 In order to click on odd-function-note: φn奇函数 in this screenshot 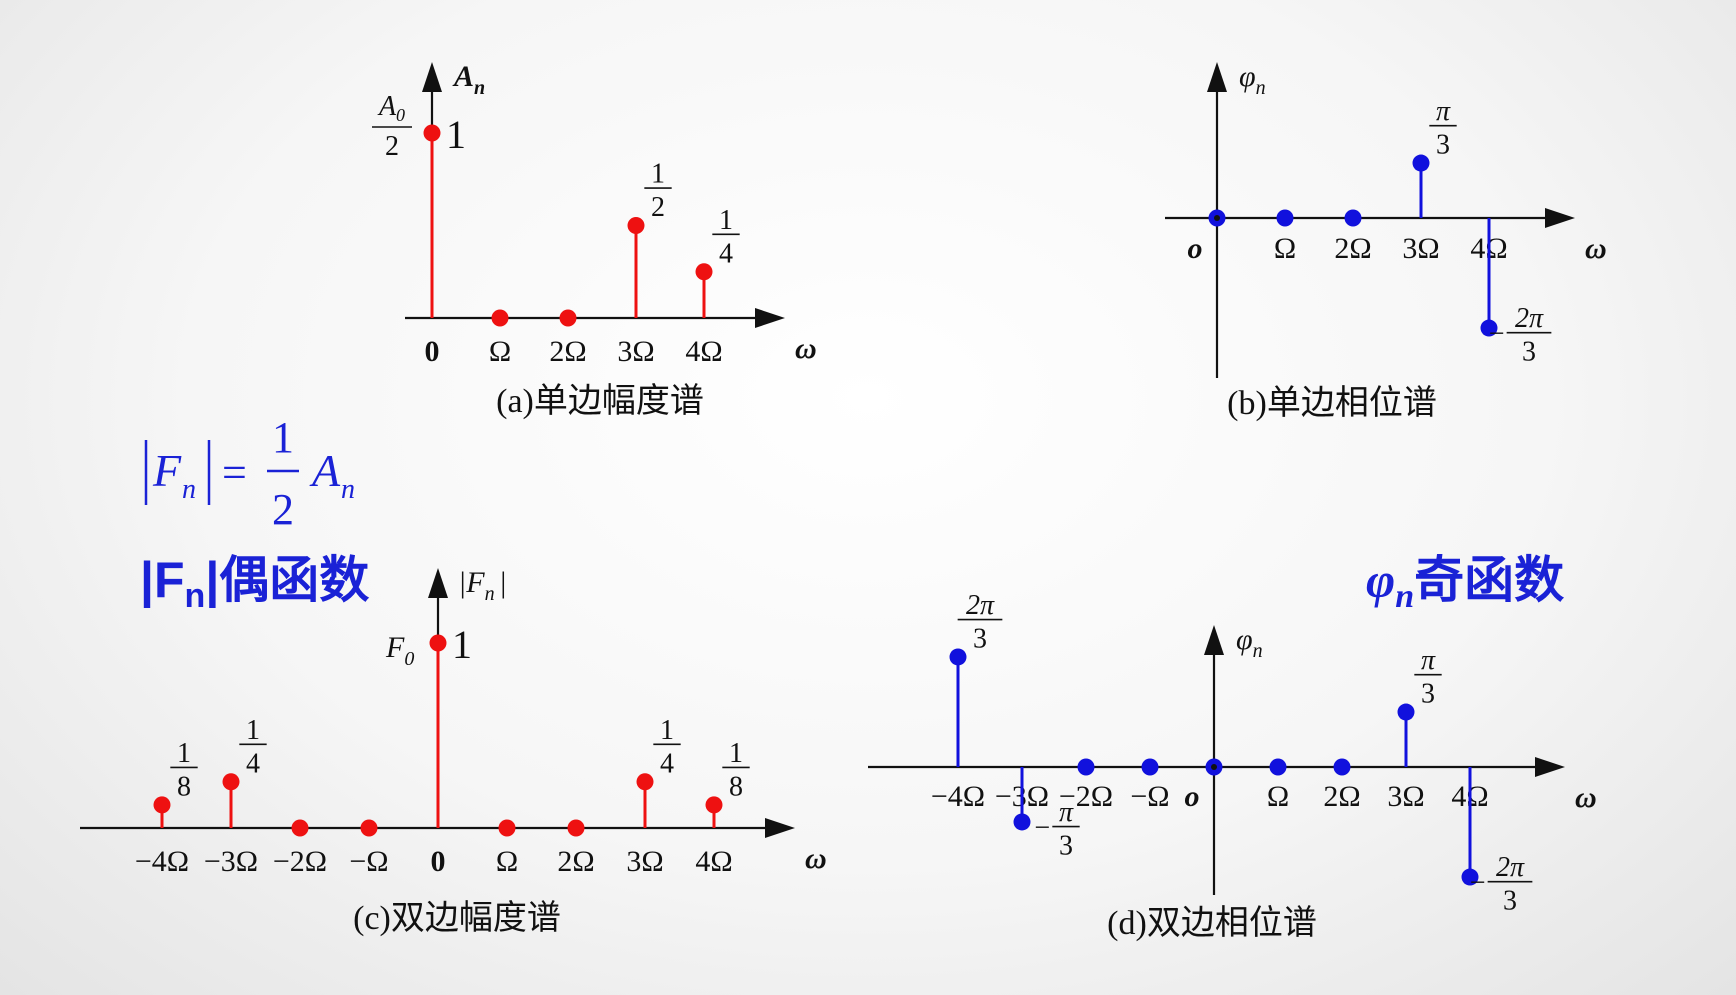, I will do `click(1465, 583)`.